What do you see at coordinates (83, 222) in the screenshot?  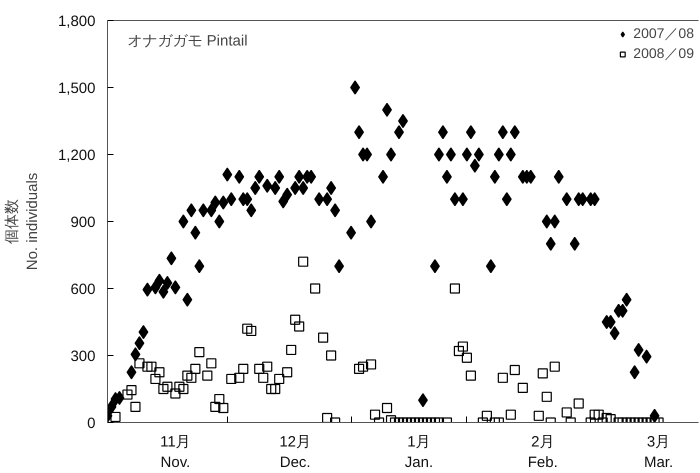 I see `y-tick-label: 900` at bounding box center [83, 222].